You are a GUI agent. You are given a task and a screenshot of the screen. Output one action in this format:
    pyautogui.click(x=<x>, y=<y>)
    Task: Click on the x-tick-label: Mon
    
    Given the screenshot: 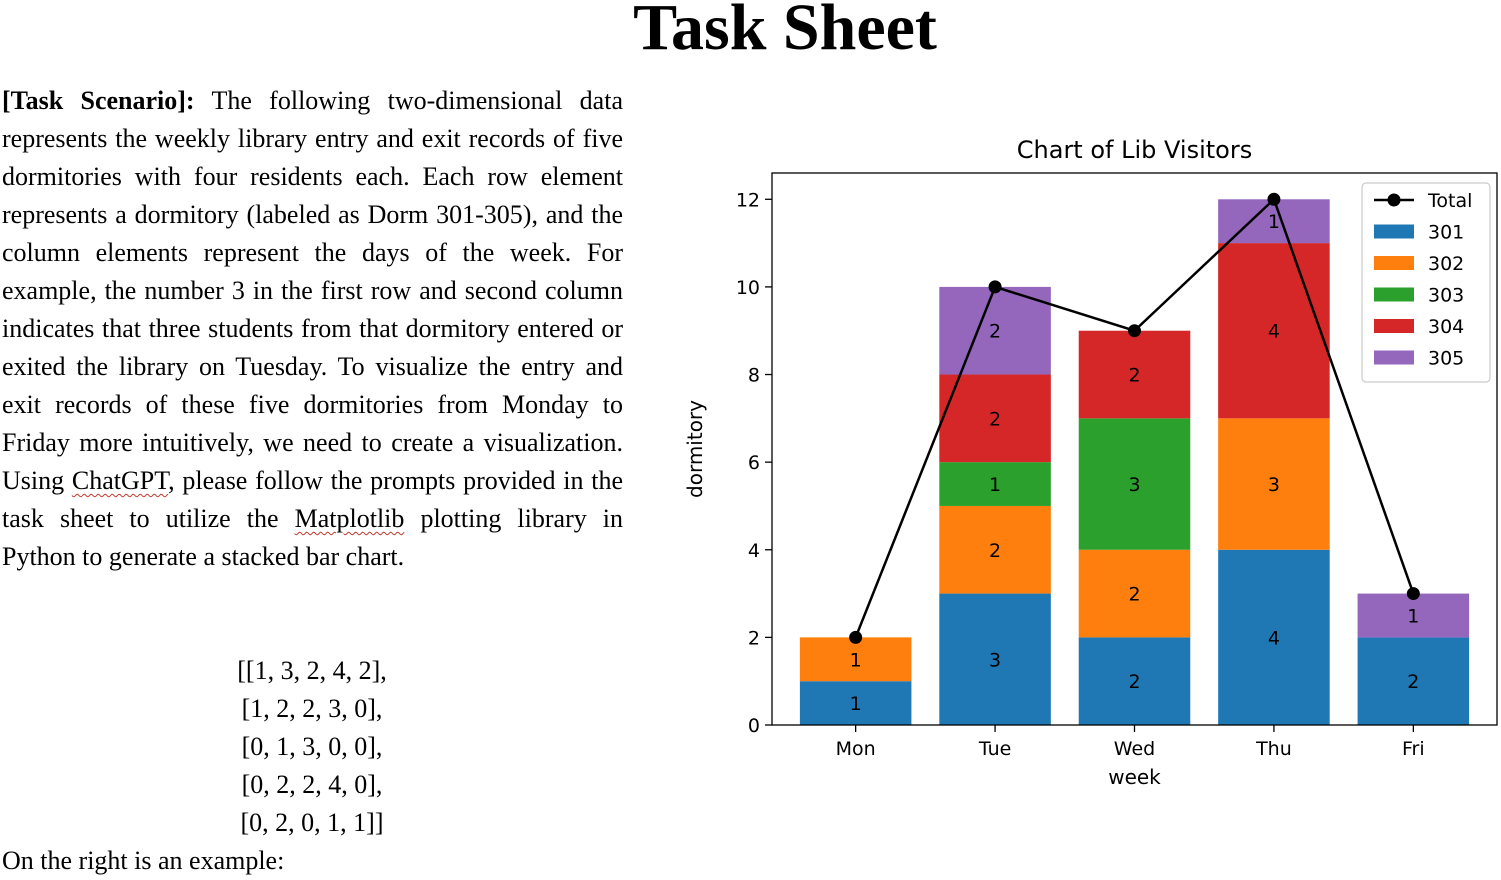 What is the action you would take?
    pyautogui.click(x=856, y=749)
    